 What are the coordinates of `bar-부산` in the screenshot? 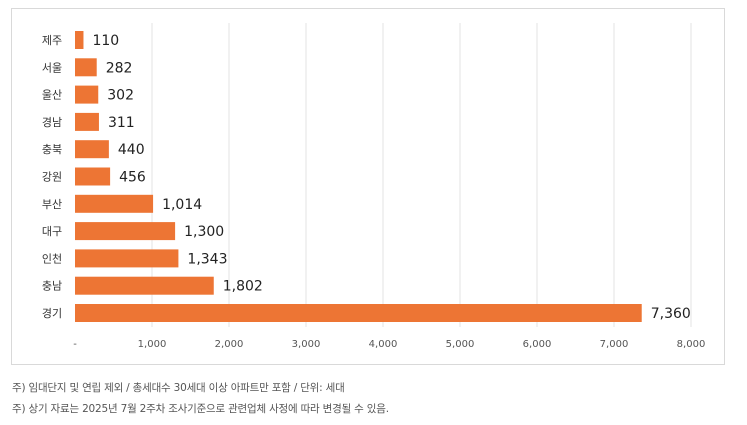 It's located at (114, 203).